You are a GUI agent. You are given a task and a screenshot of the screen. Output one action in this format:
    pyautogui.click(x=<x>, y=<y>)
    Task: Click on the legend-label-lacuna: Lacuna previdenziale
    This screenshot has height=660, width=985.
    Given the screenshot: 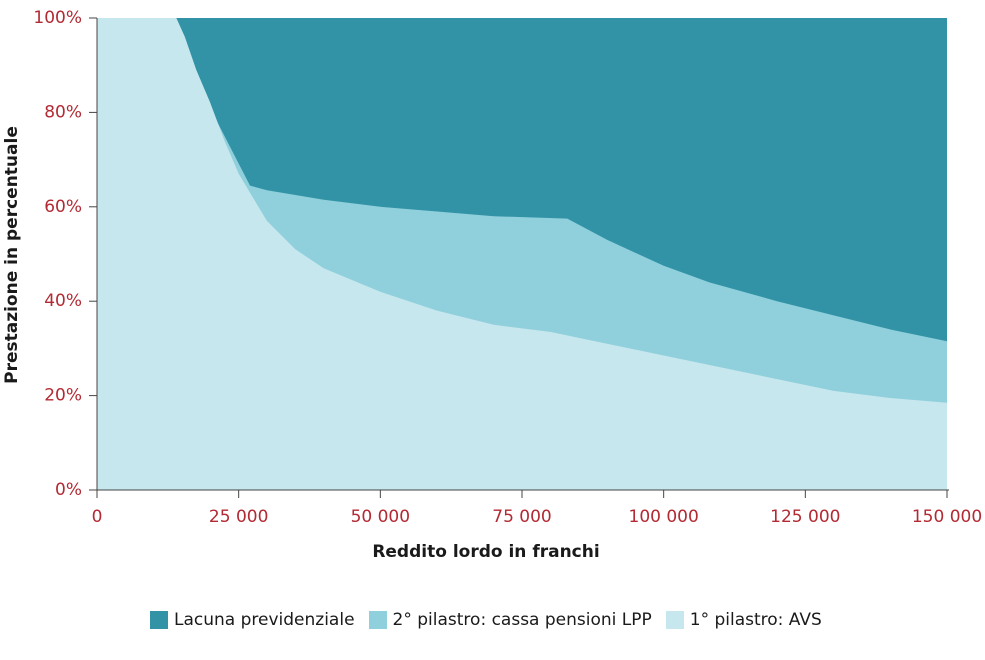 What is the action you would take?
    pyautogui.click(x=264, y=620)
    